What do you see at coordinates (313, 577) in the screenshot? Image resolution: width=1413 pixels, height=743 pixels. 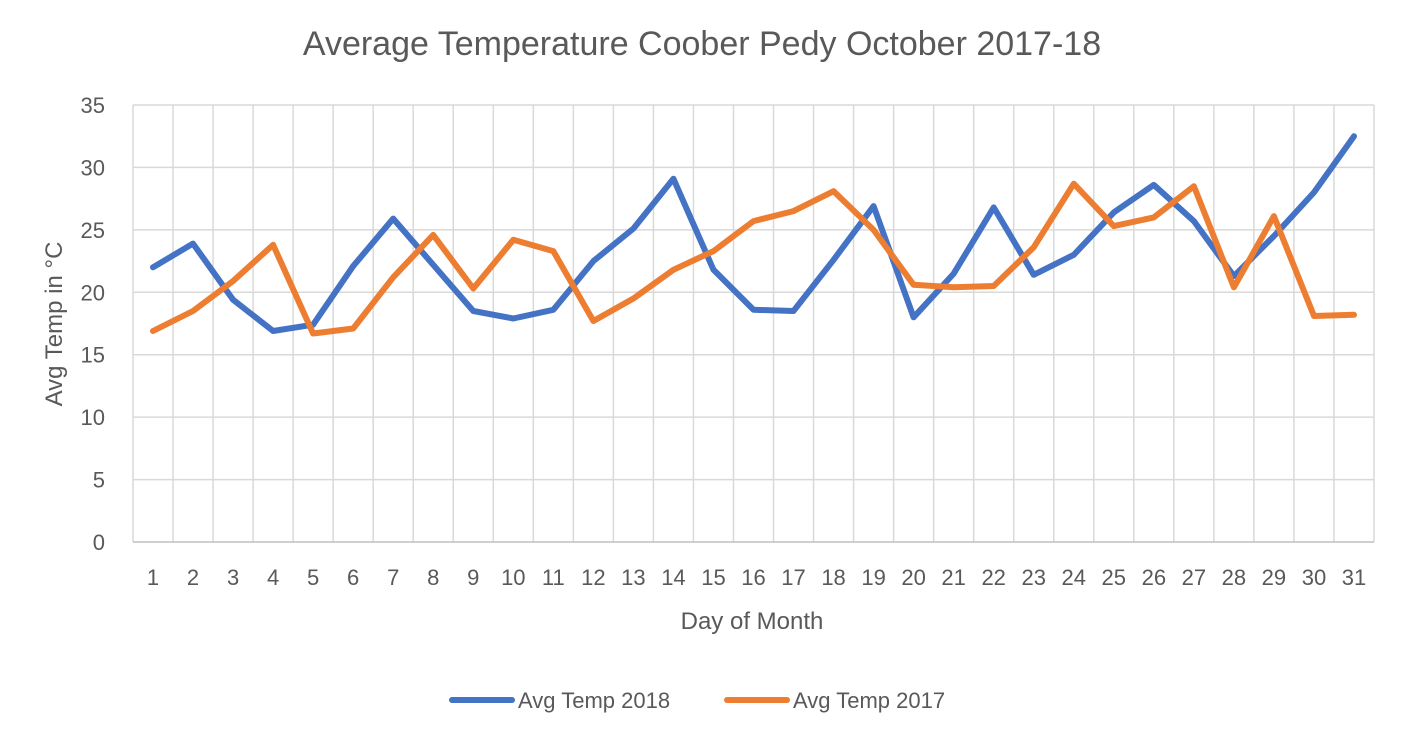 I see `x-tick-label: 5` at bounding box center [313, 577].